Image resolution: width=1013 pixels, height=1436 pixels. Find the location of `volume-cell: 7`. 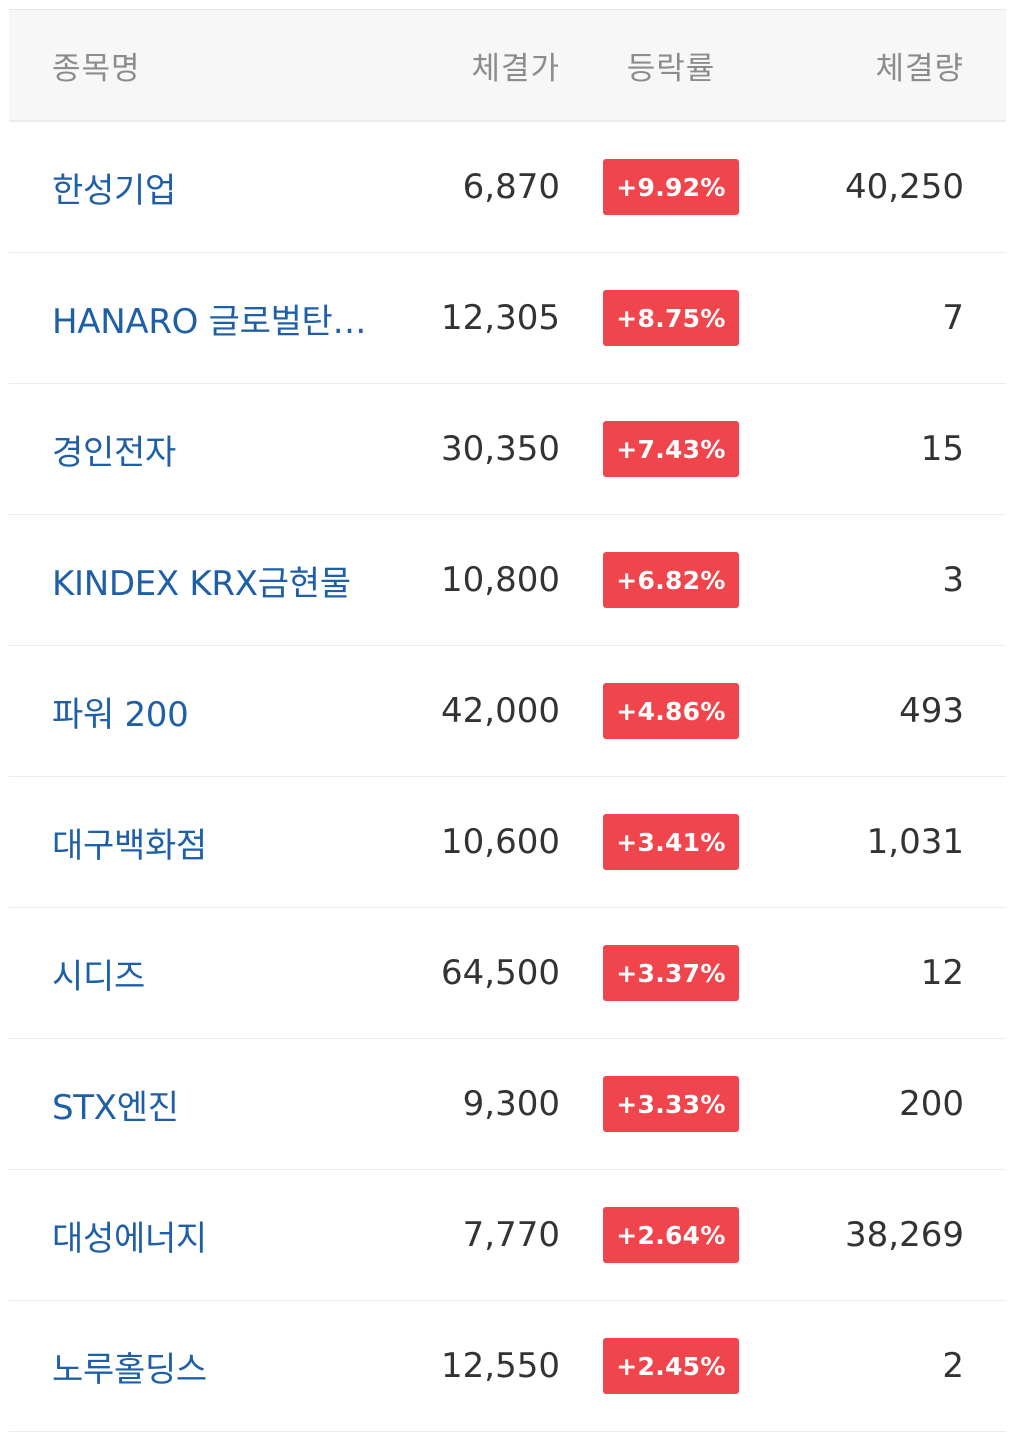

volume-cell: 7 is located at coordinates (866, 318).